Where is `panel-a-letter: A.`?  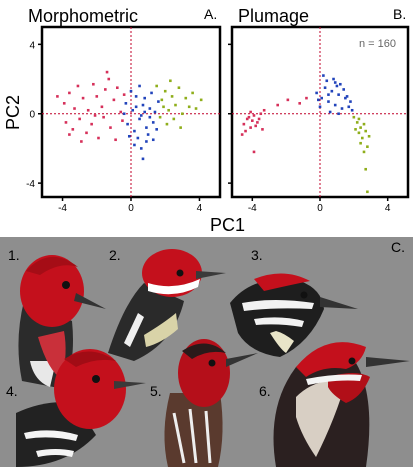
panel-a-letter: A. is located at coordinates (211, 14).